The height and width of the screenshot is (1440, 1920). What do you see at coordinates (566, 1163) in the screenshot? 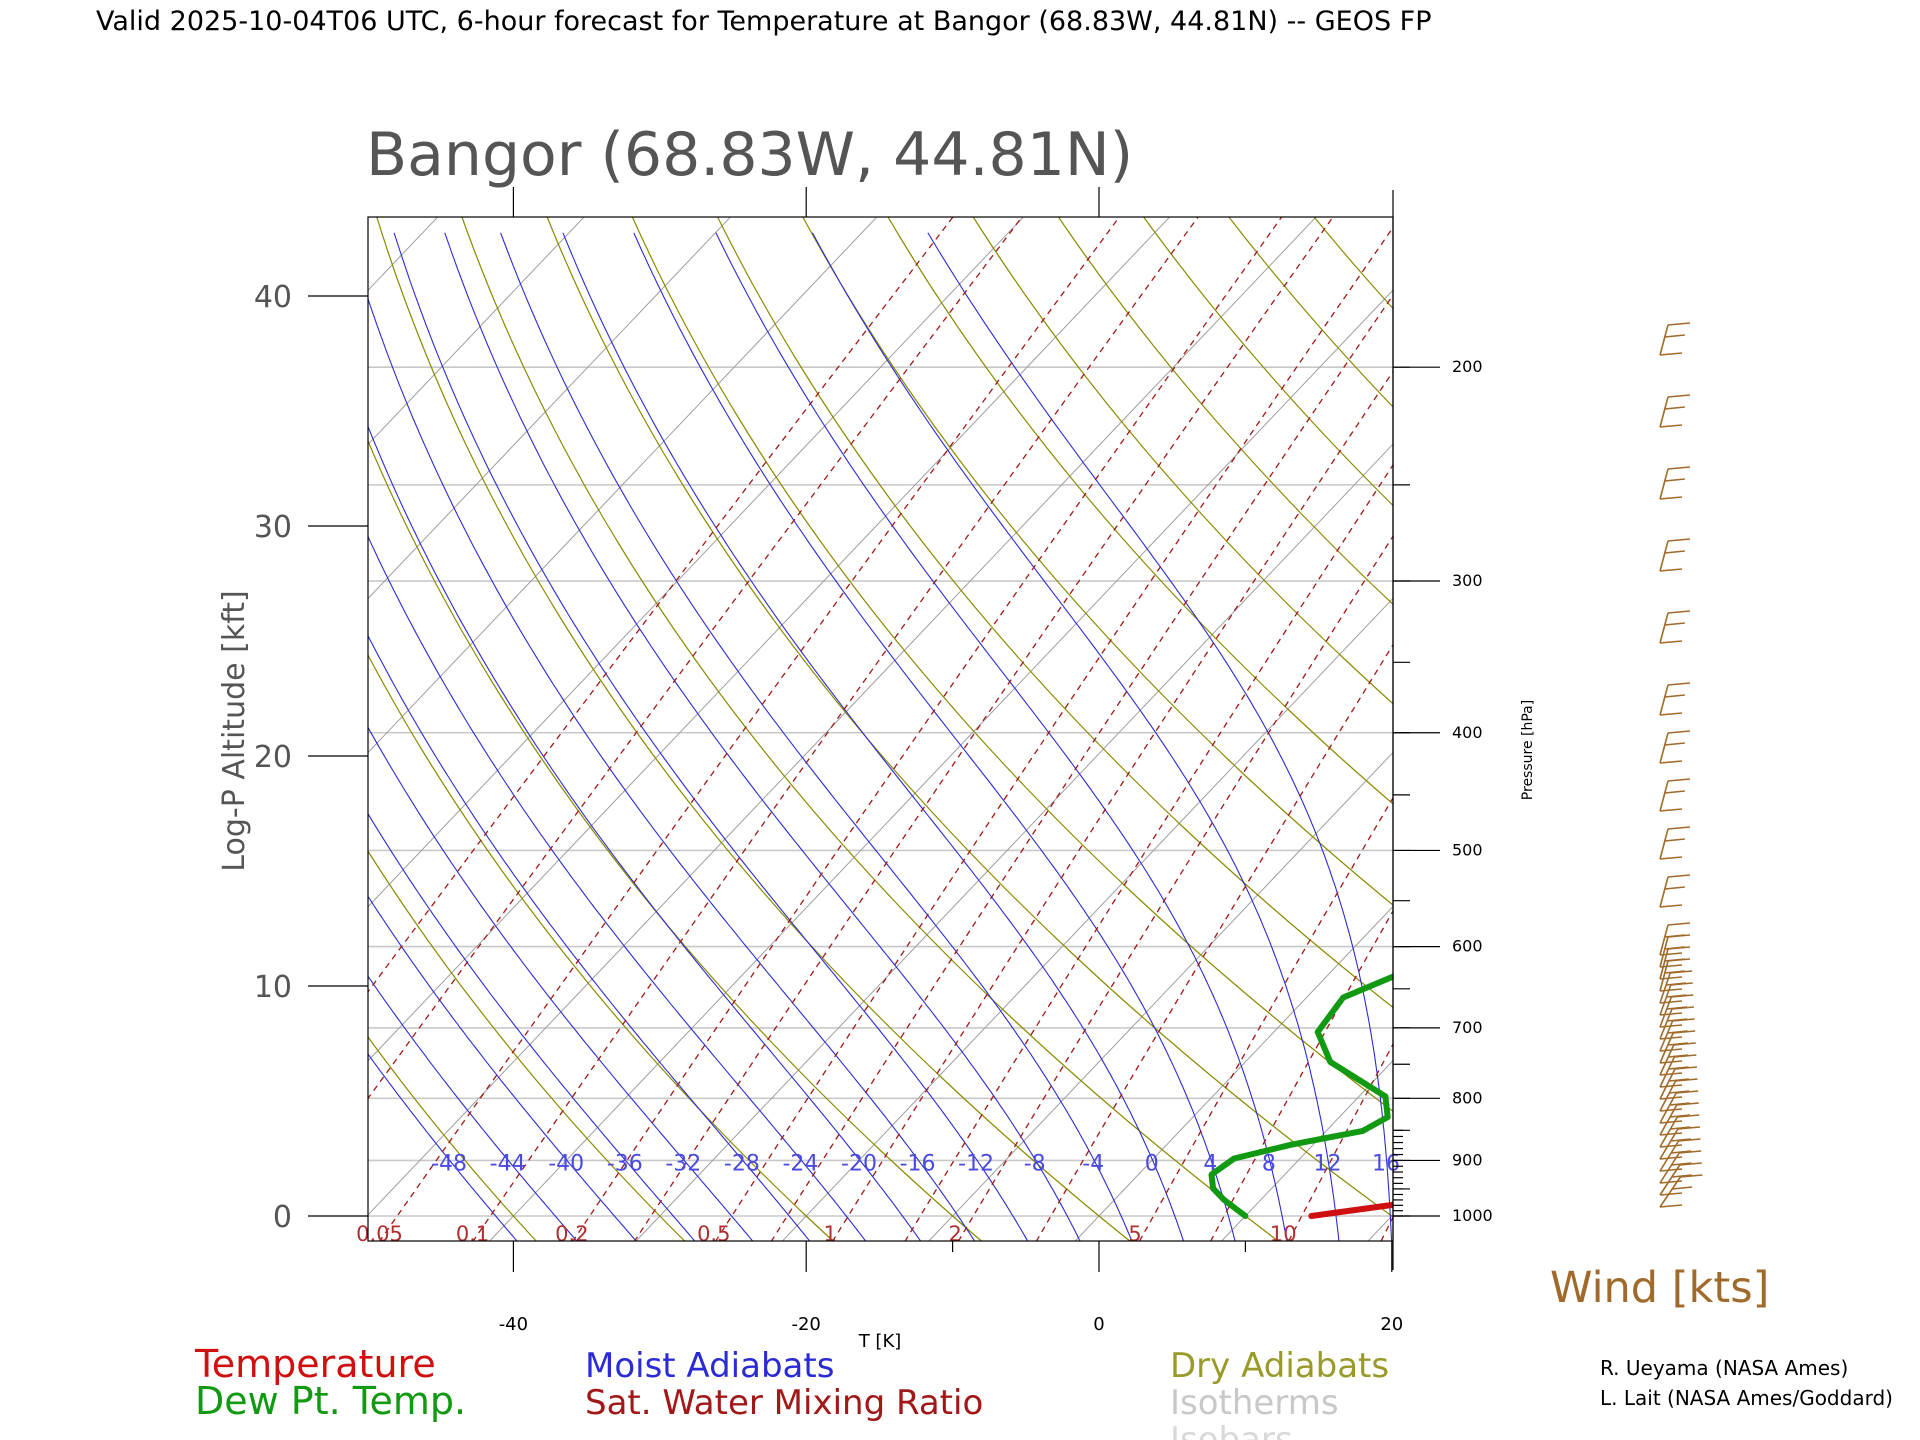
I see `moist-label: -40` at bounding box center [566, 1163].